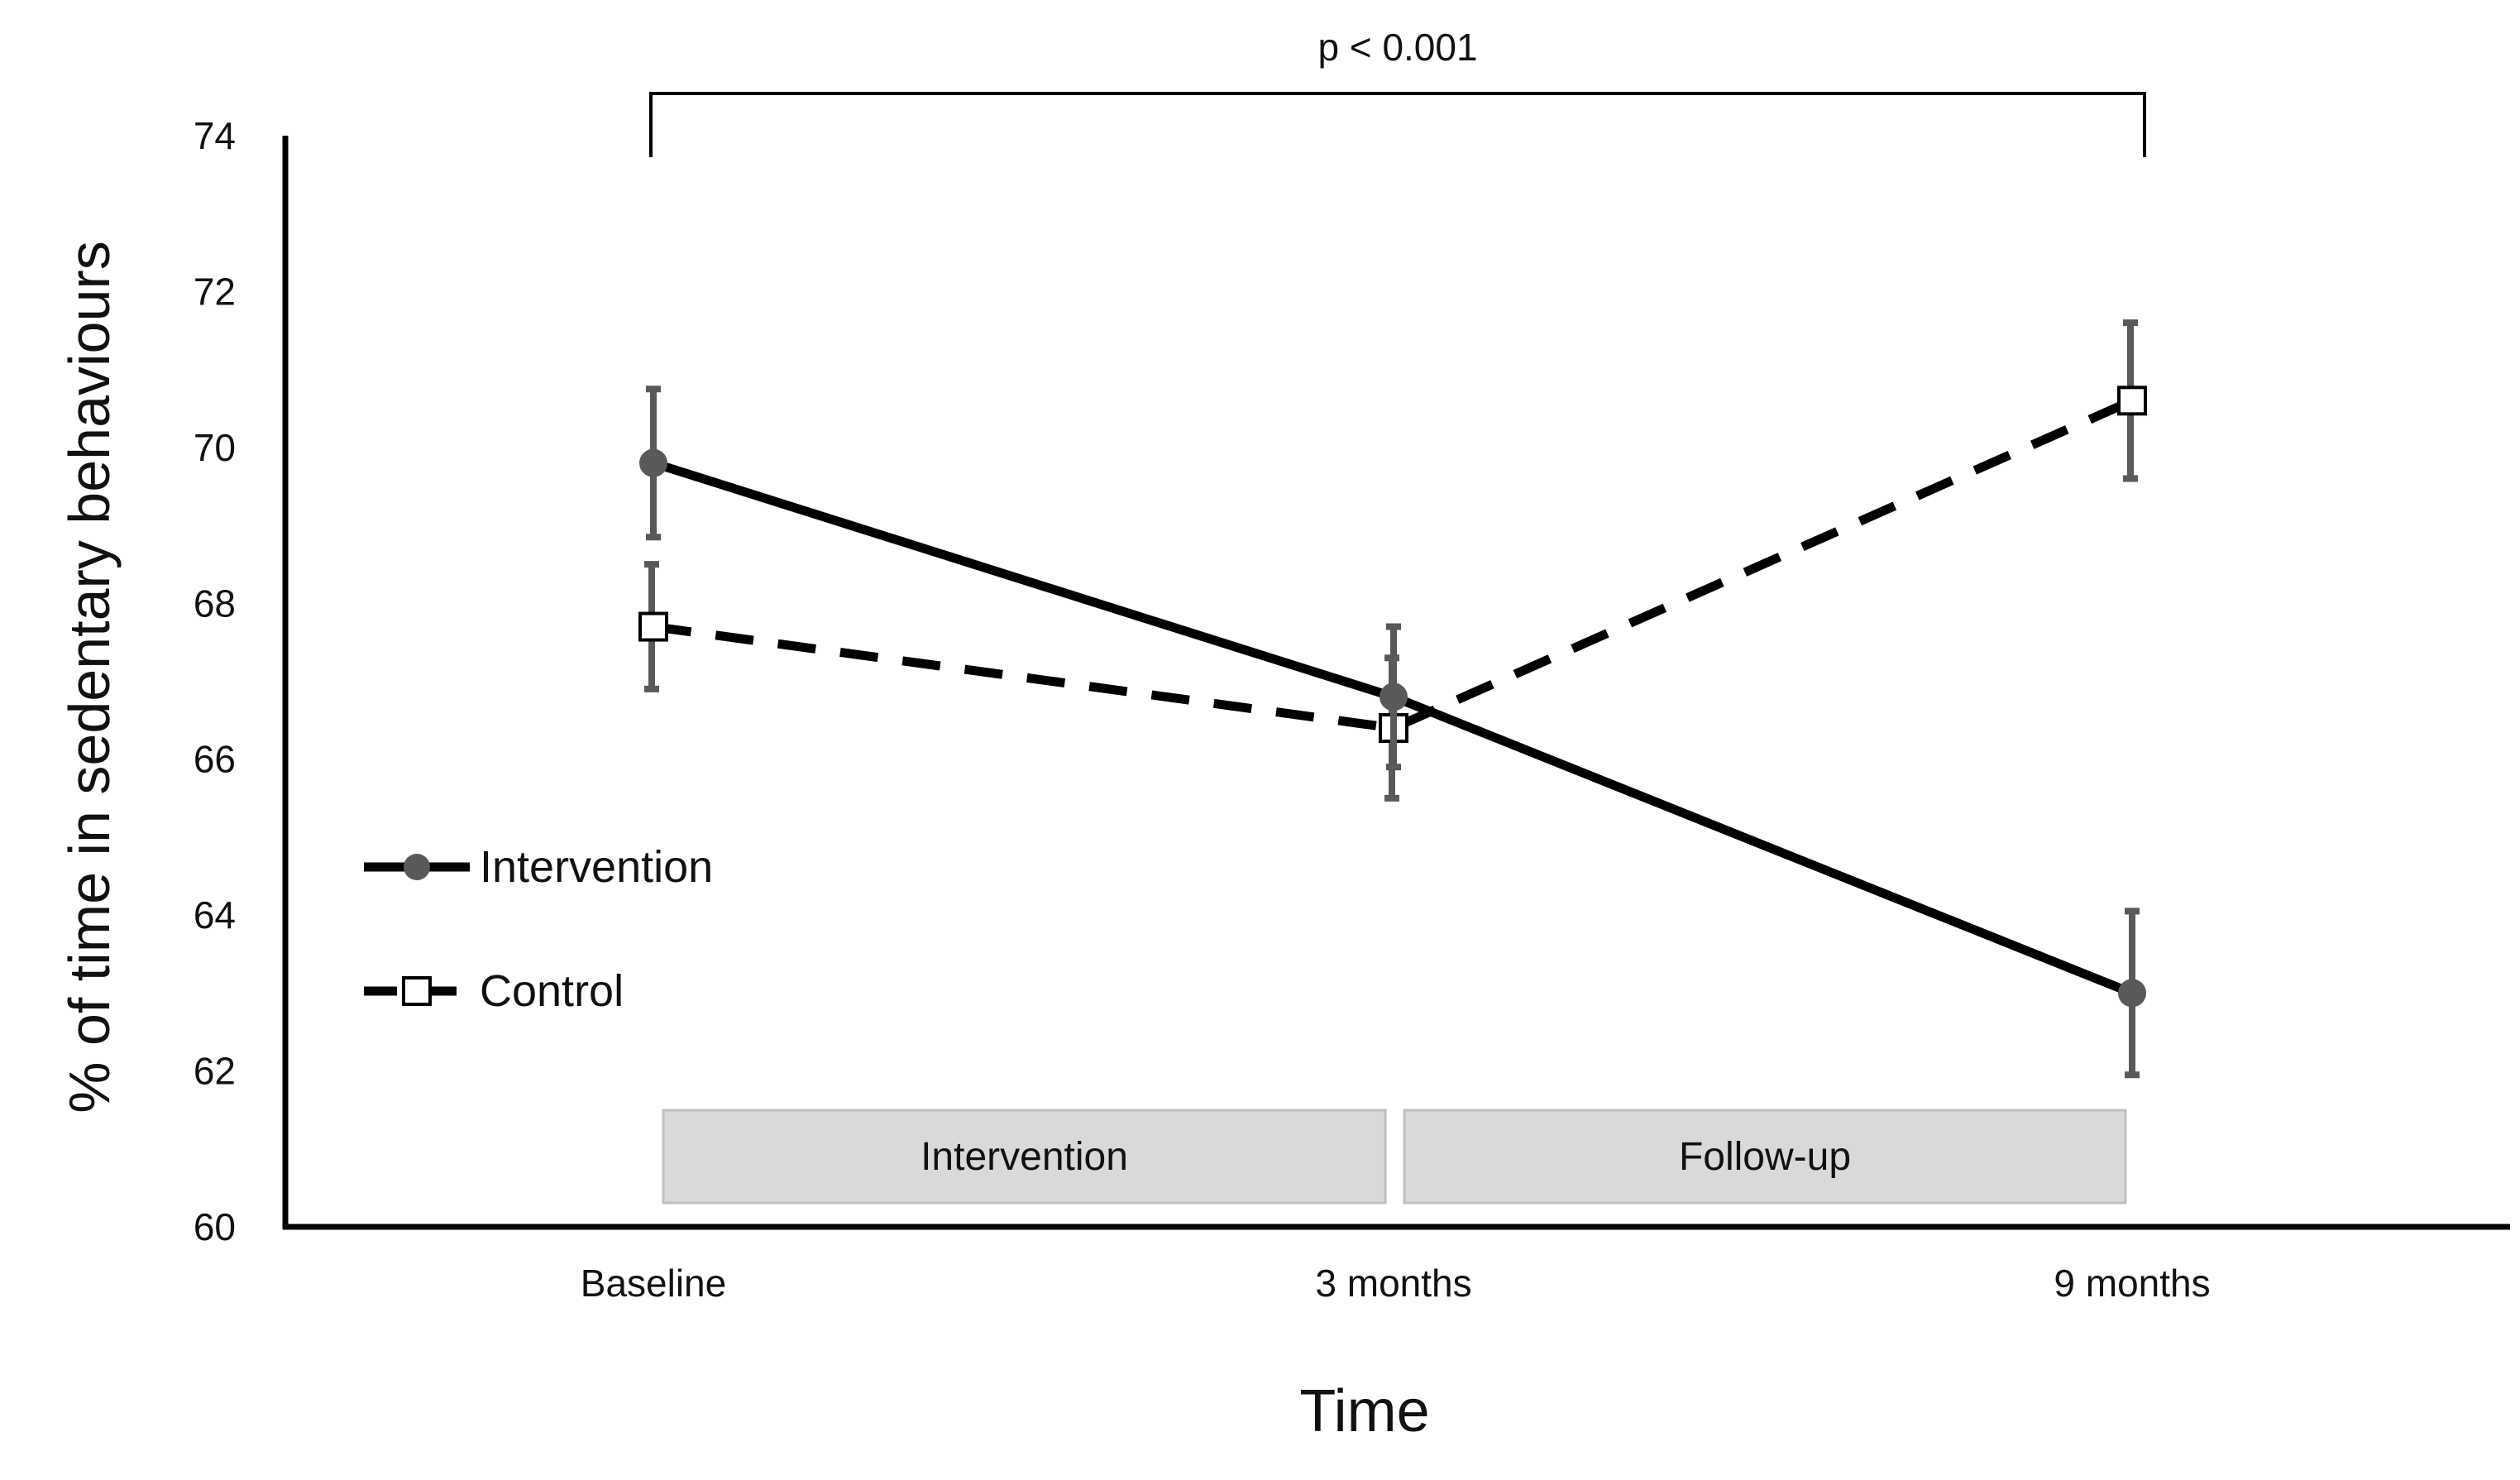 Image resolution: width=2520 pixels, height=1480 pixels. What do you see at coordinates (552, 991) in the screenshot?
I see `legend-label: Control` at bounding box center [552, 991].